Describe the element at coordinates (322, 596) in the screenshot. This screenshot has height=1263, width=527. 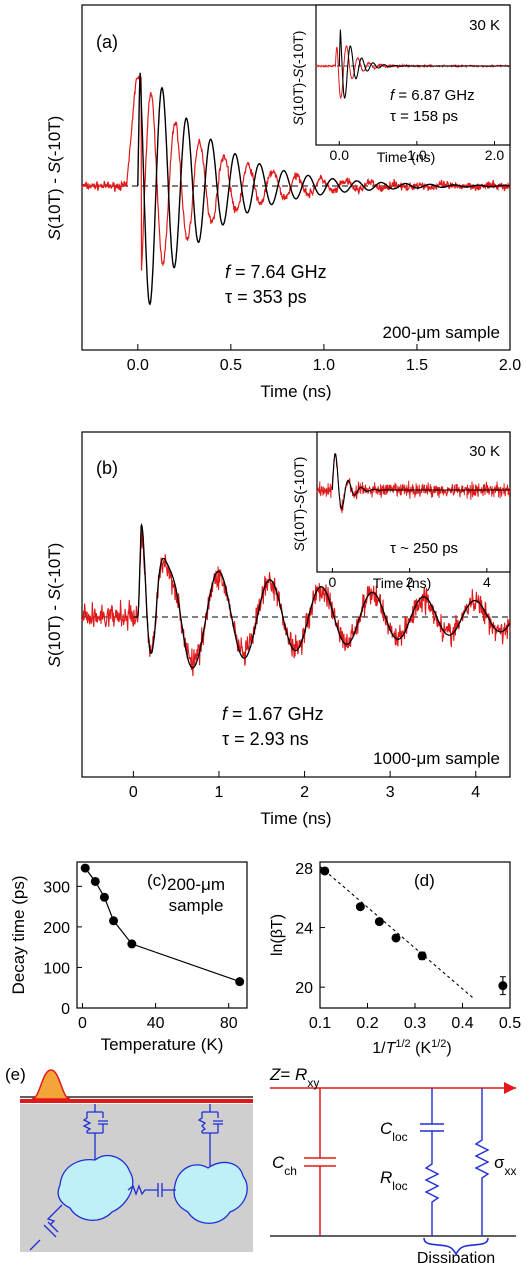
I see `panel-b-fit-trace` at that location.